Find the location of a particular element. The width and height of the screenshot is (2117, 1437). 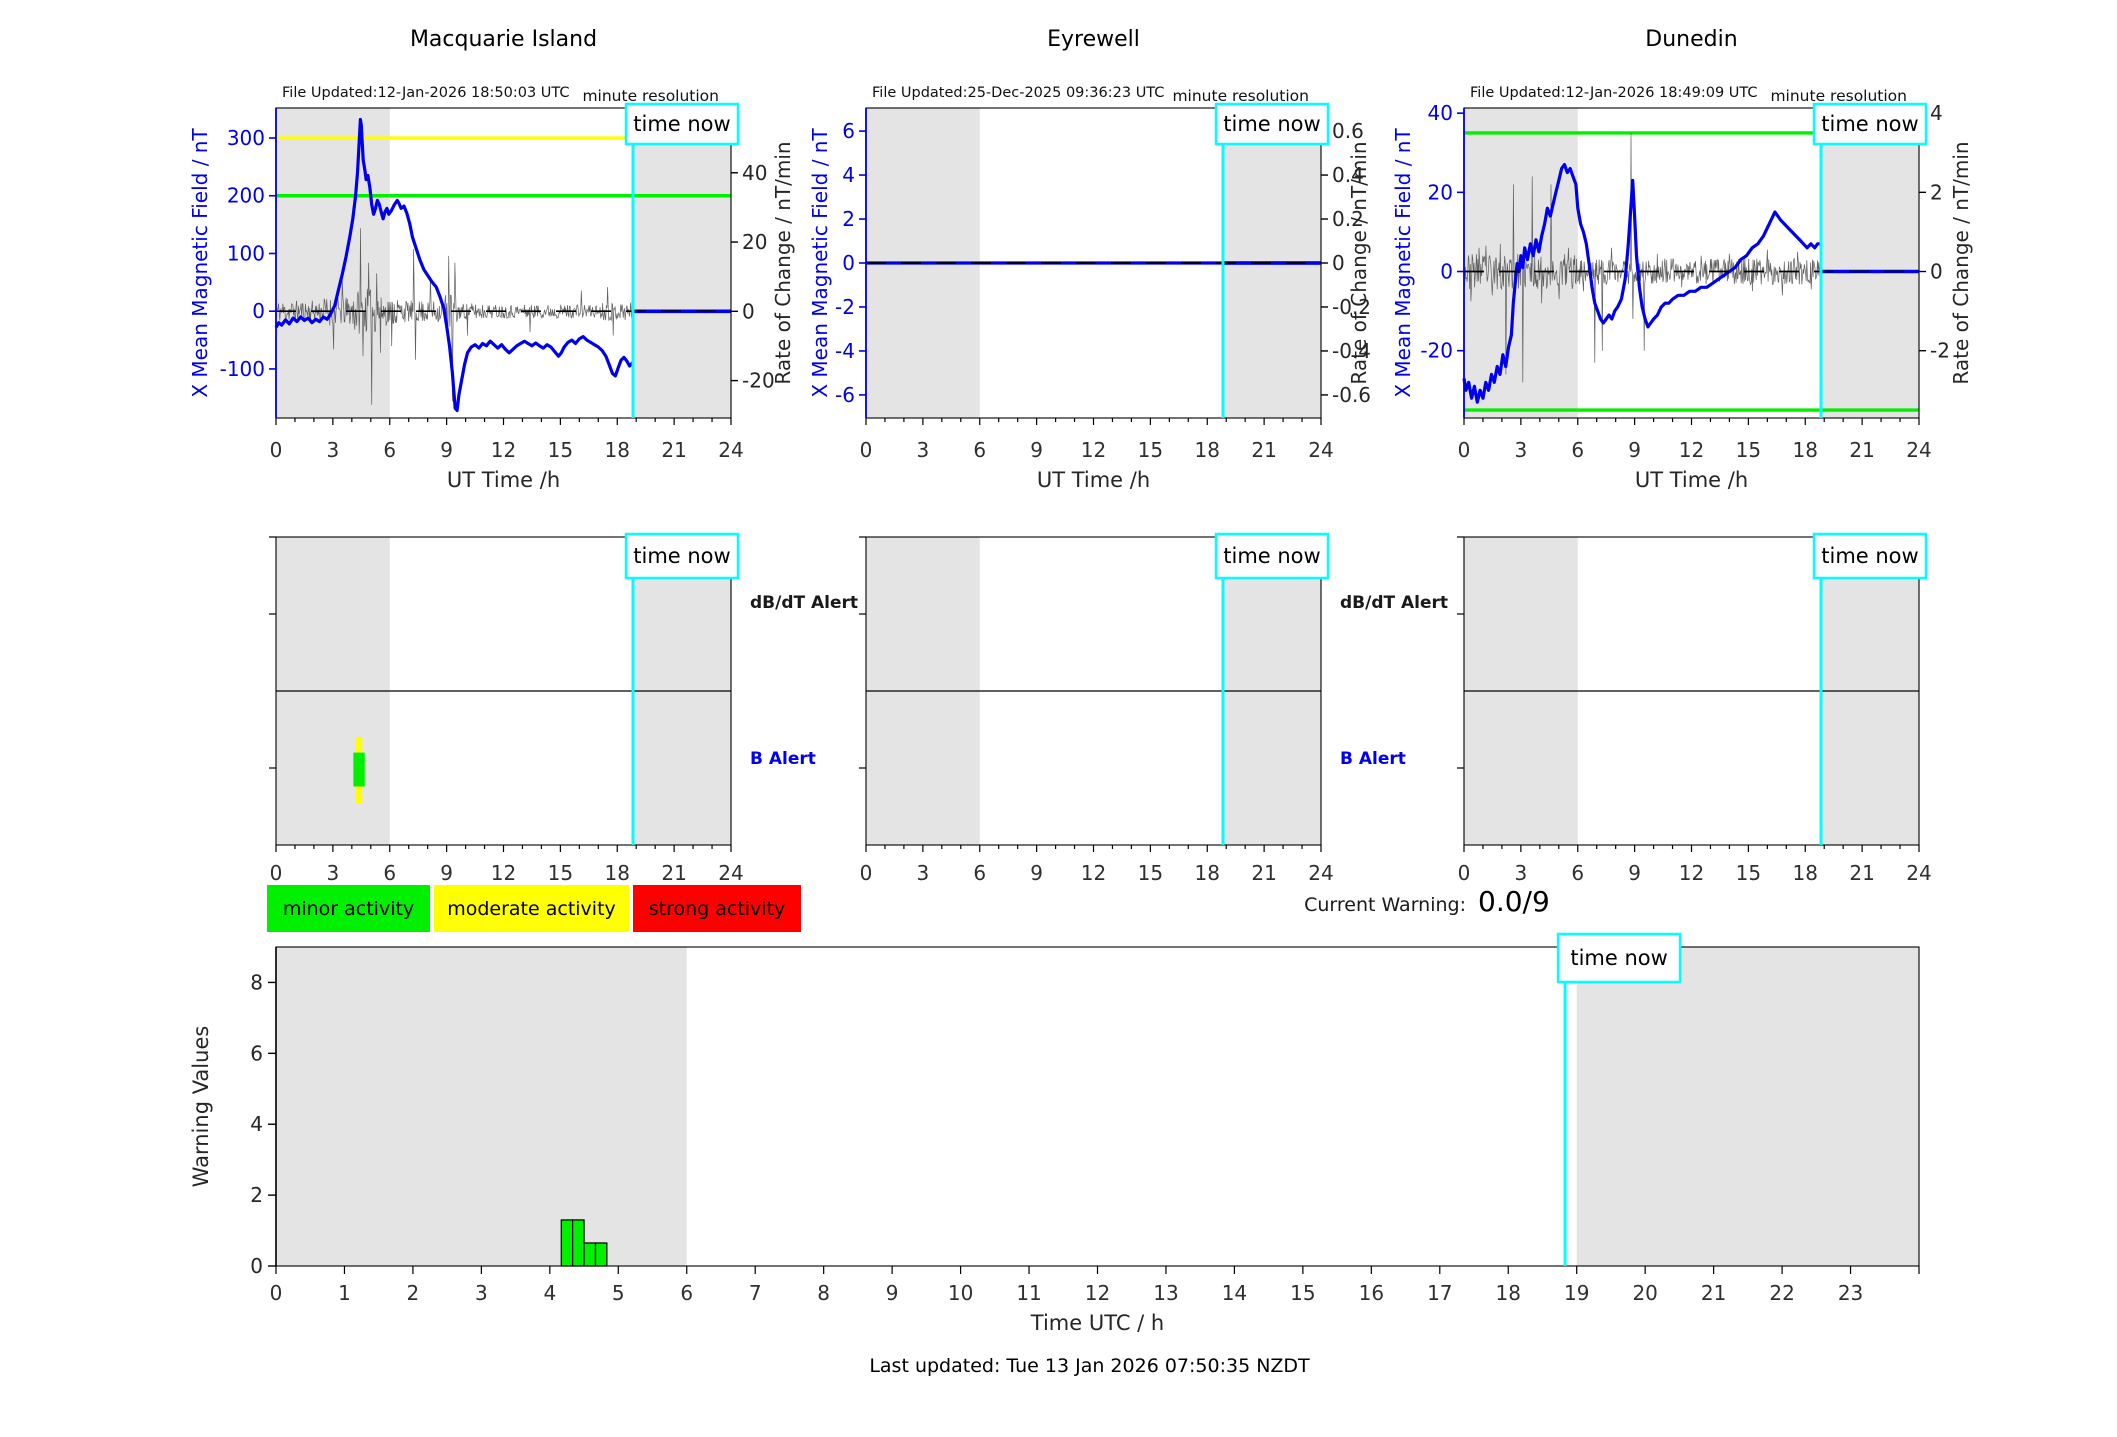

warning-values-axis-label: Warning Values is located at coordinates (201, 1107).